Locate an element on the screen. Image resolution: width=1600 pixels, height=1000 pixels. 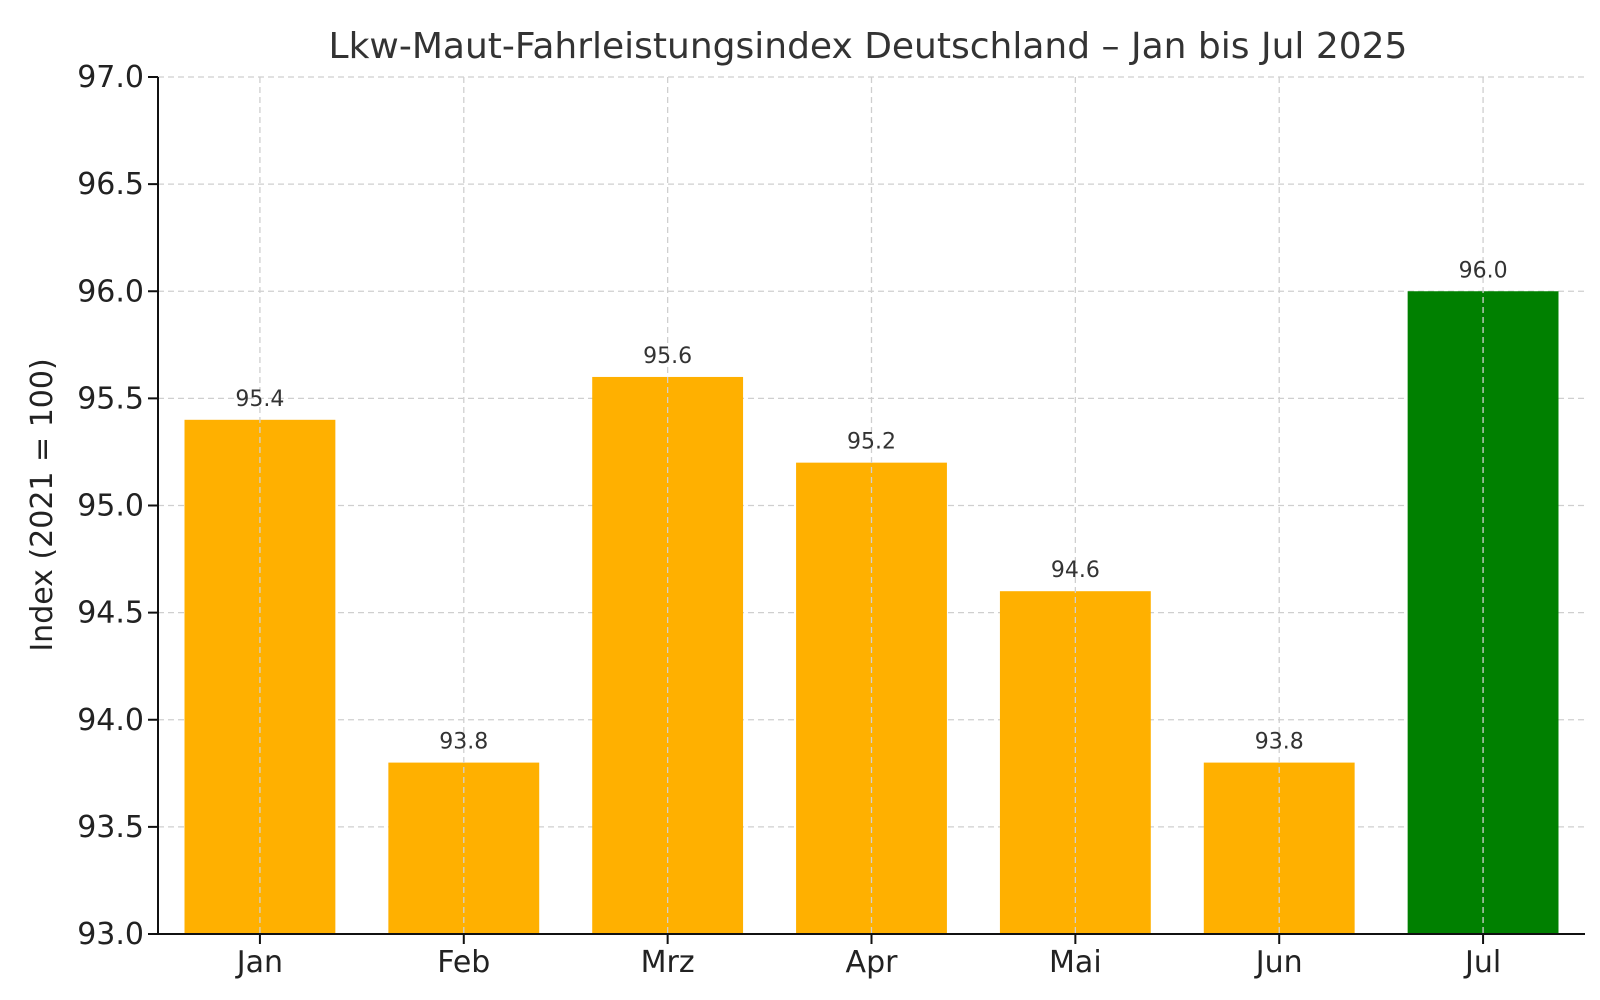
x-tick-label-jul: Jul is located at coordinates (1482, 962).